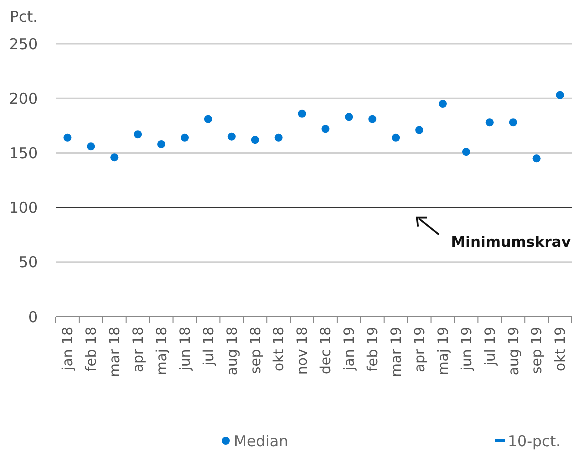  Describe the element at coordinates (490, 347) in the screenshot. I see `x-tick-label: jul 19` at that location.